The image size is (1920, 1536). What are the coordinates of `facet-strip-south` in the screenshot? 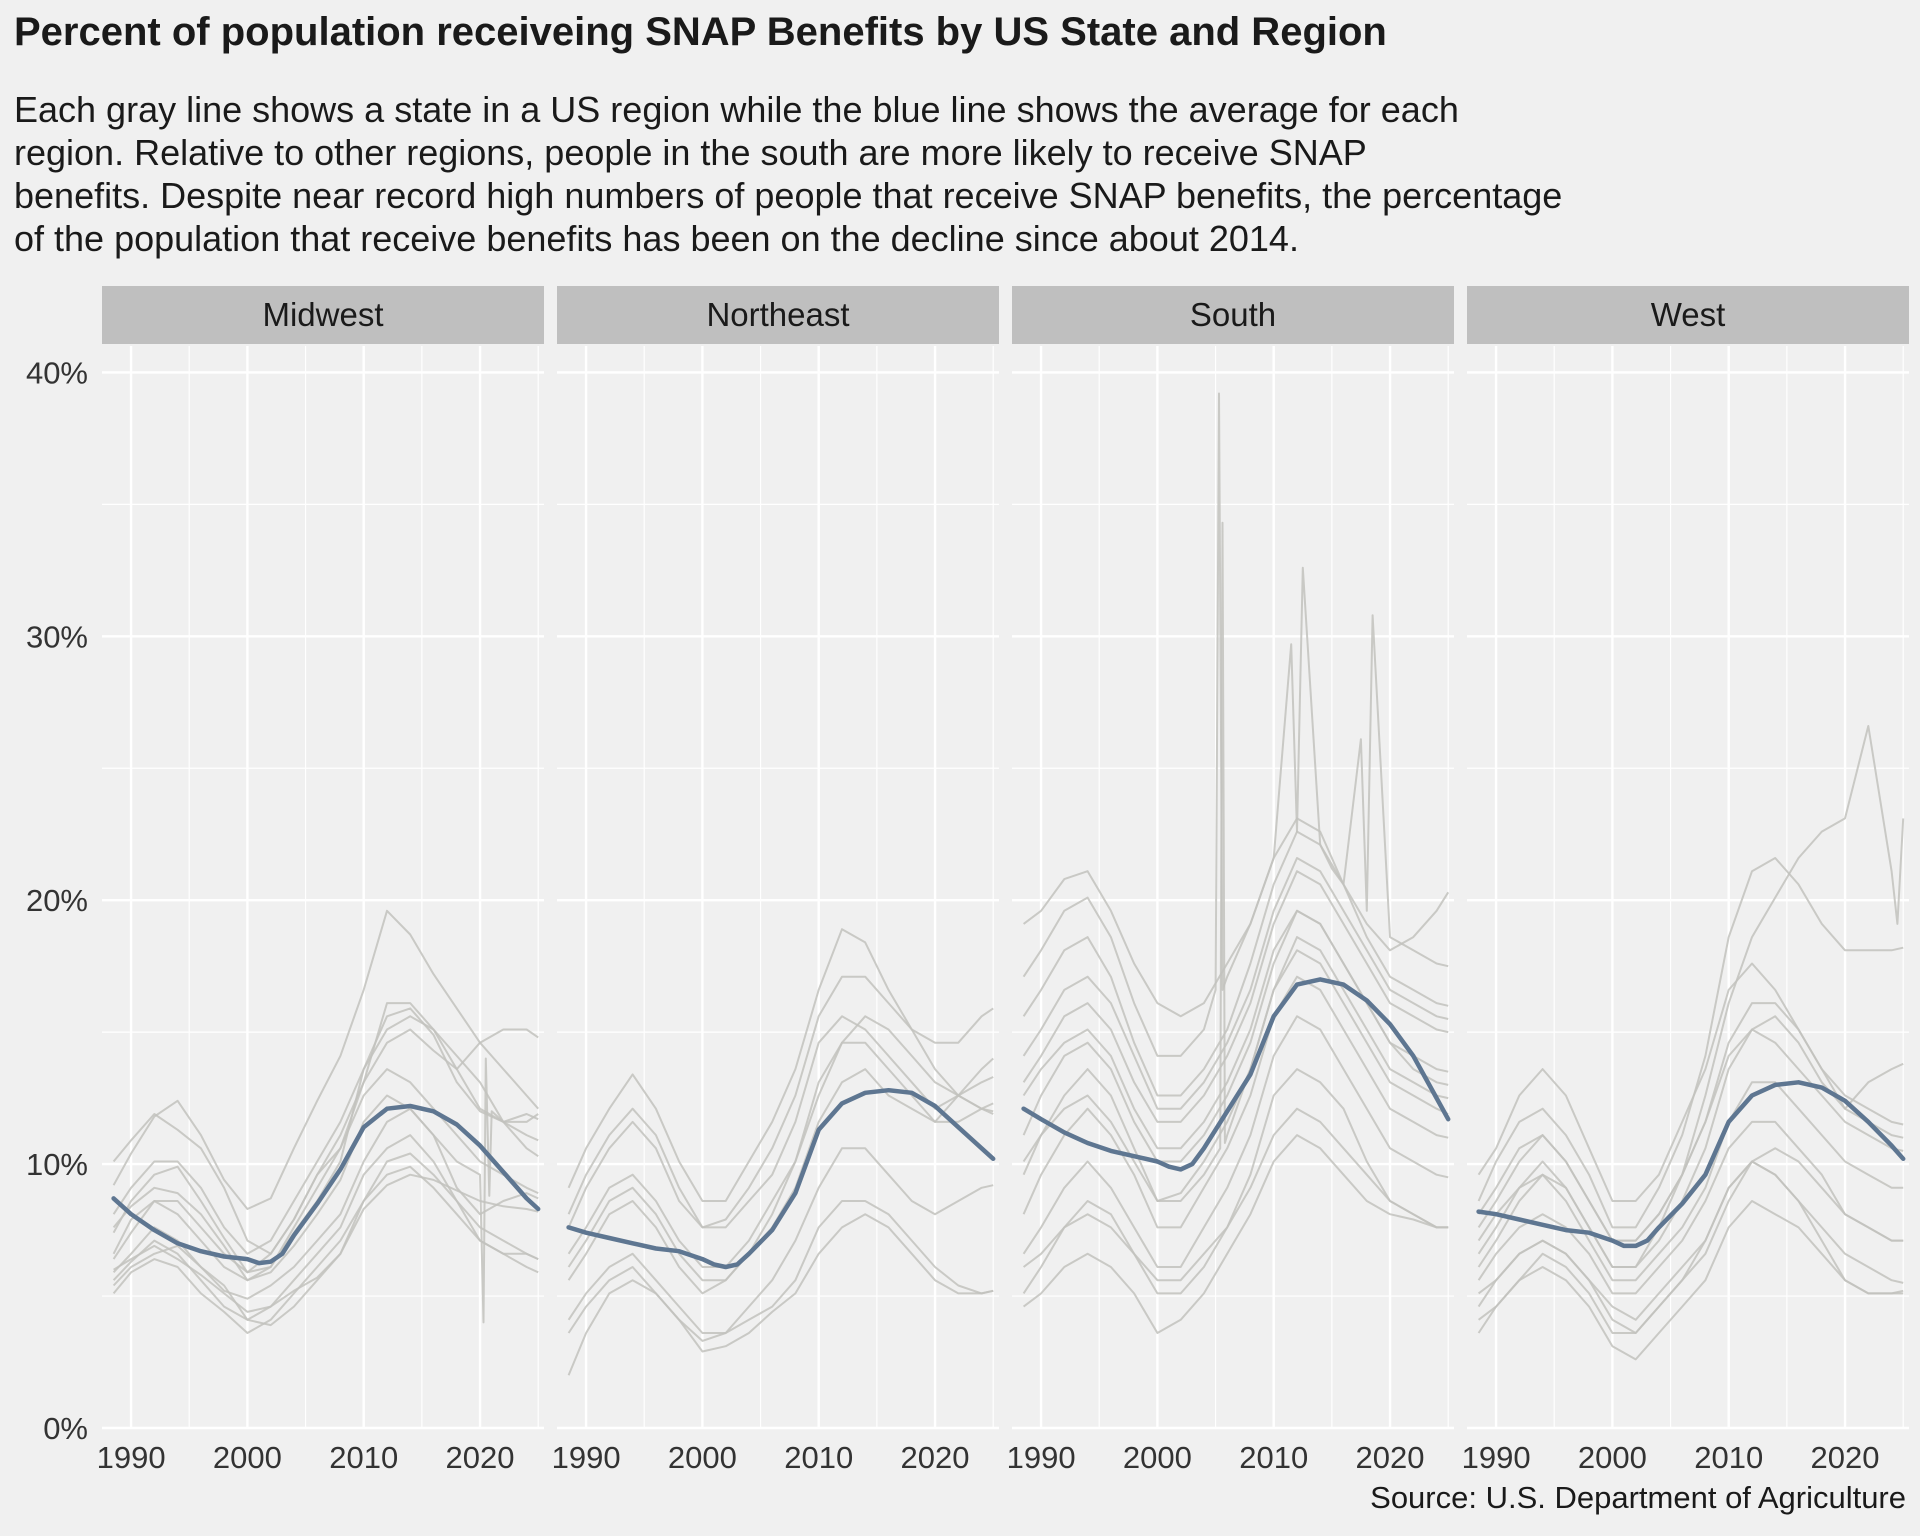 It's located at (1233, 315).